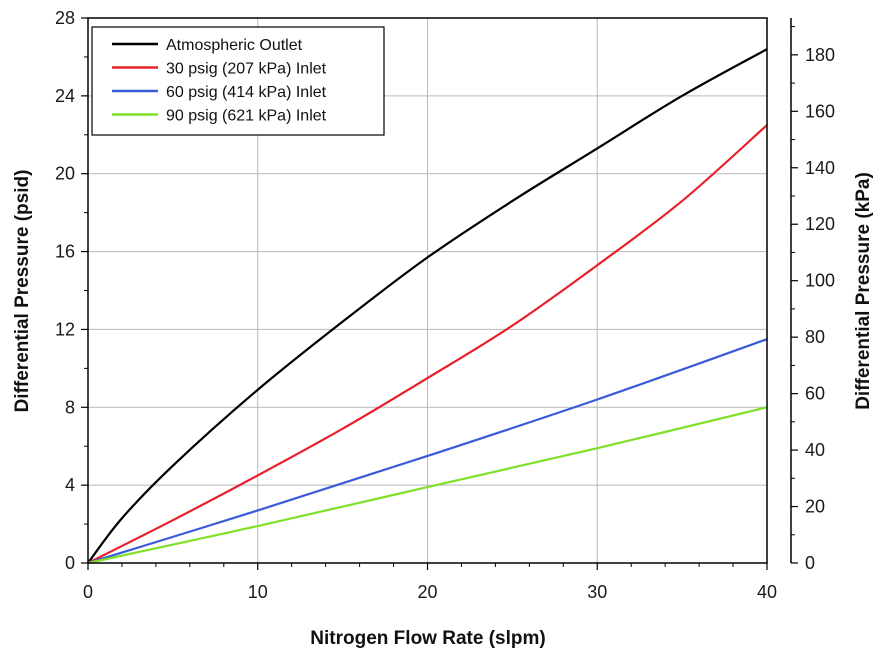  I want to click on y2-axis-title: Differential Pressure (kPa), so click(863, 291).